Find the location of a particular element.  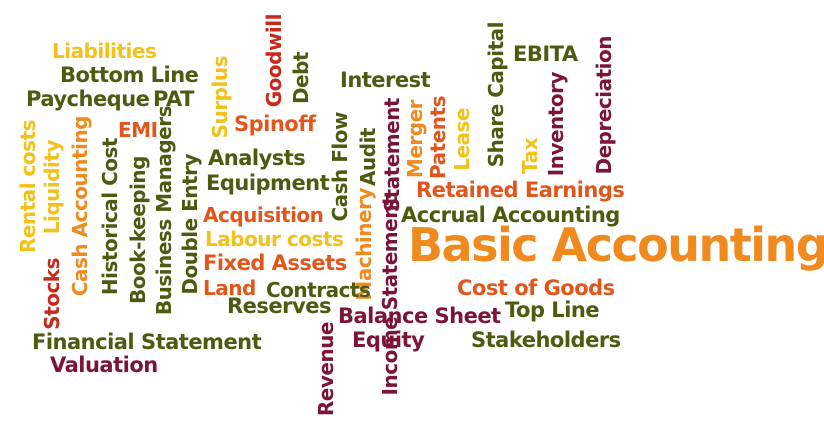

word-audit: Audit is located at coordinates (368, 157).